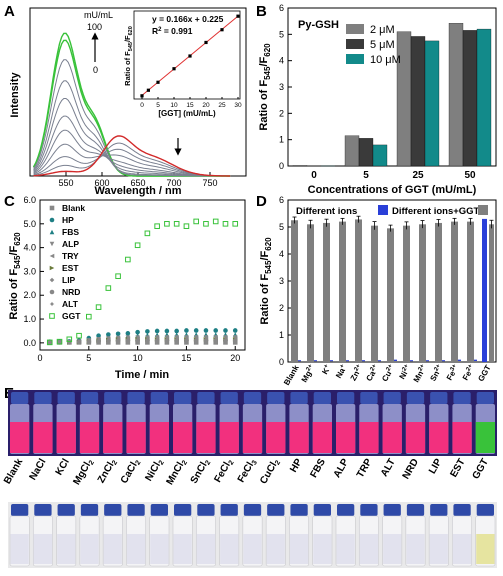 This screenshot has height=576, width=503. What do you see at coordinates (281, 335) in the screenshot?
I see `y-tick-label: 1` at bounding box center [281, 335].